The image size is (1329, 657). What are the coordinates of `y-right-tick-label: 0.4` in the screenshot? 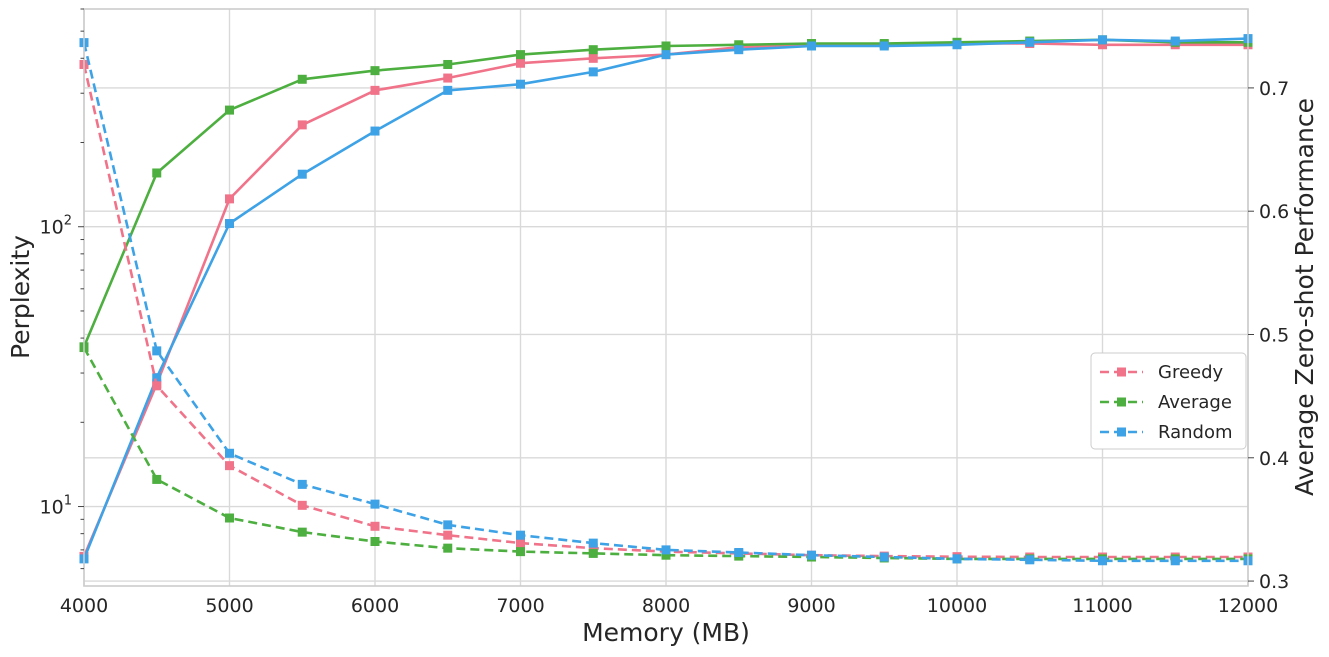 It's located at (1274, 459).